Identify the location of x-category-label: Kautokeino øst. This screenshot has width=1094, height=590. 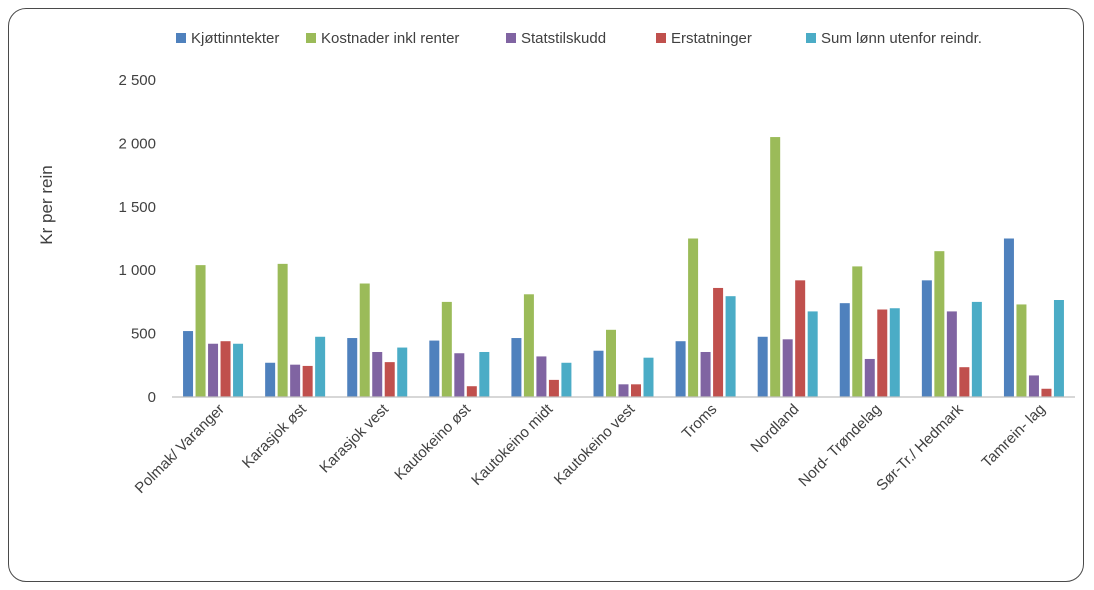
(432, 441).